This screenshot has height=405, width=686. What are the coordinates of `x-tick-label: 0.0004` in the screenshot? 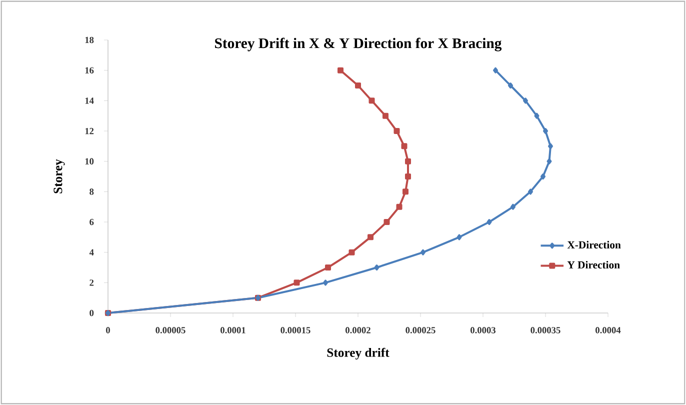 It's located at (608, 330).